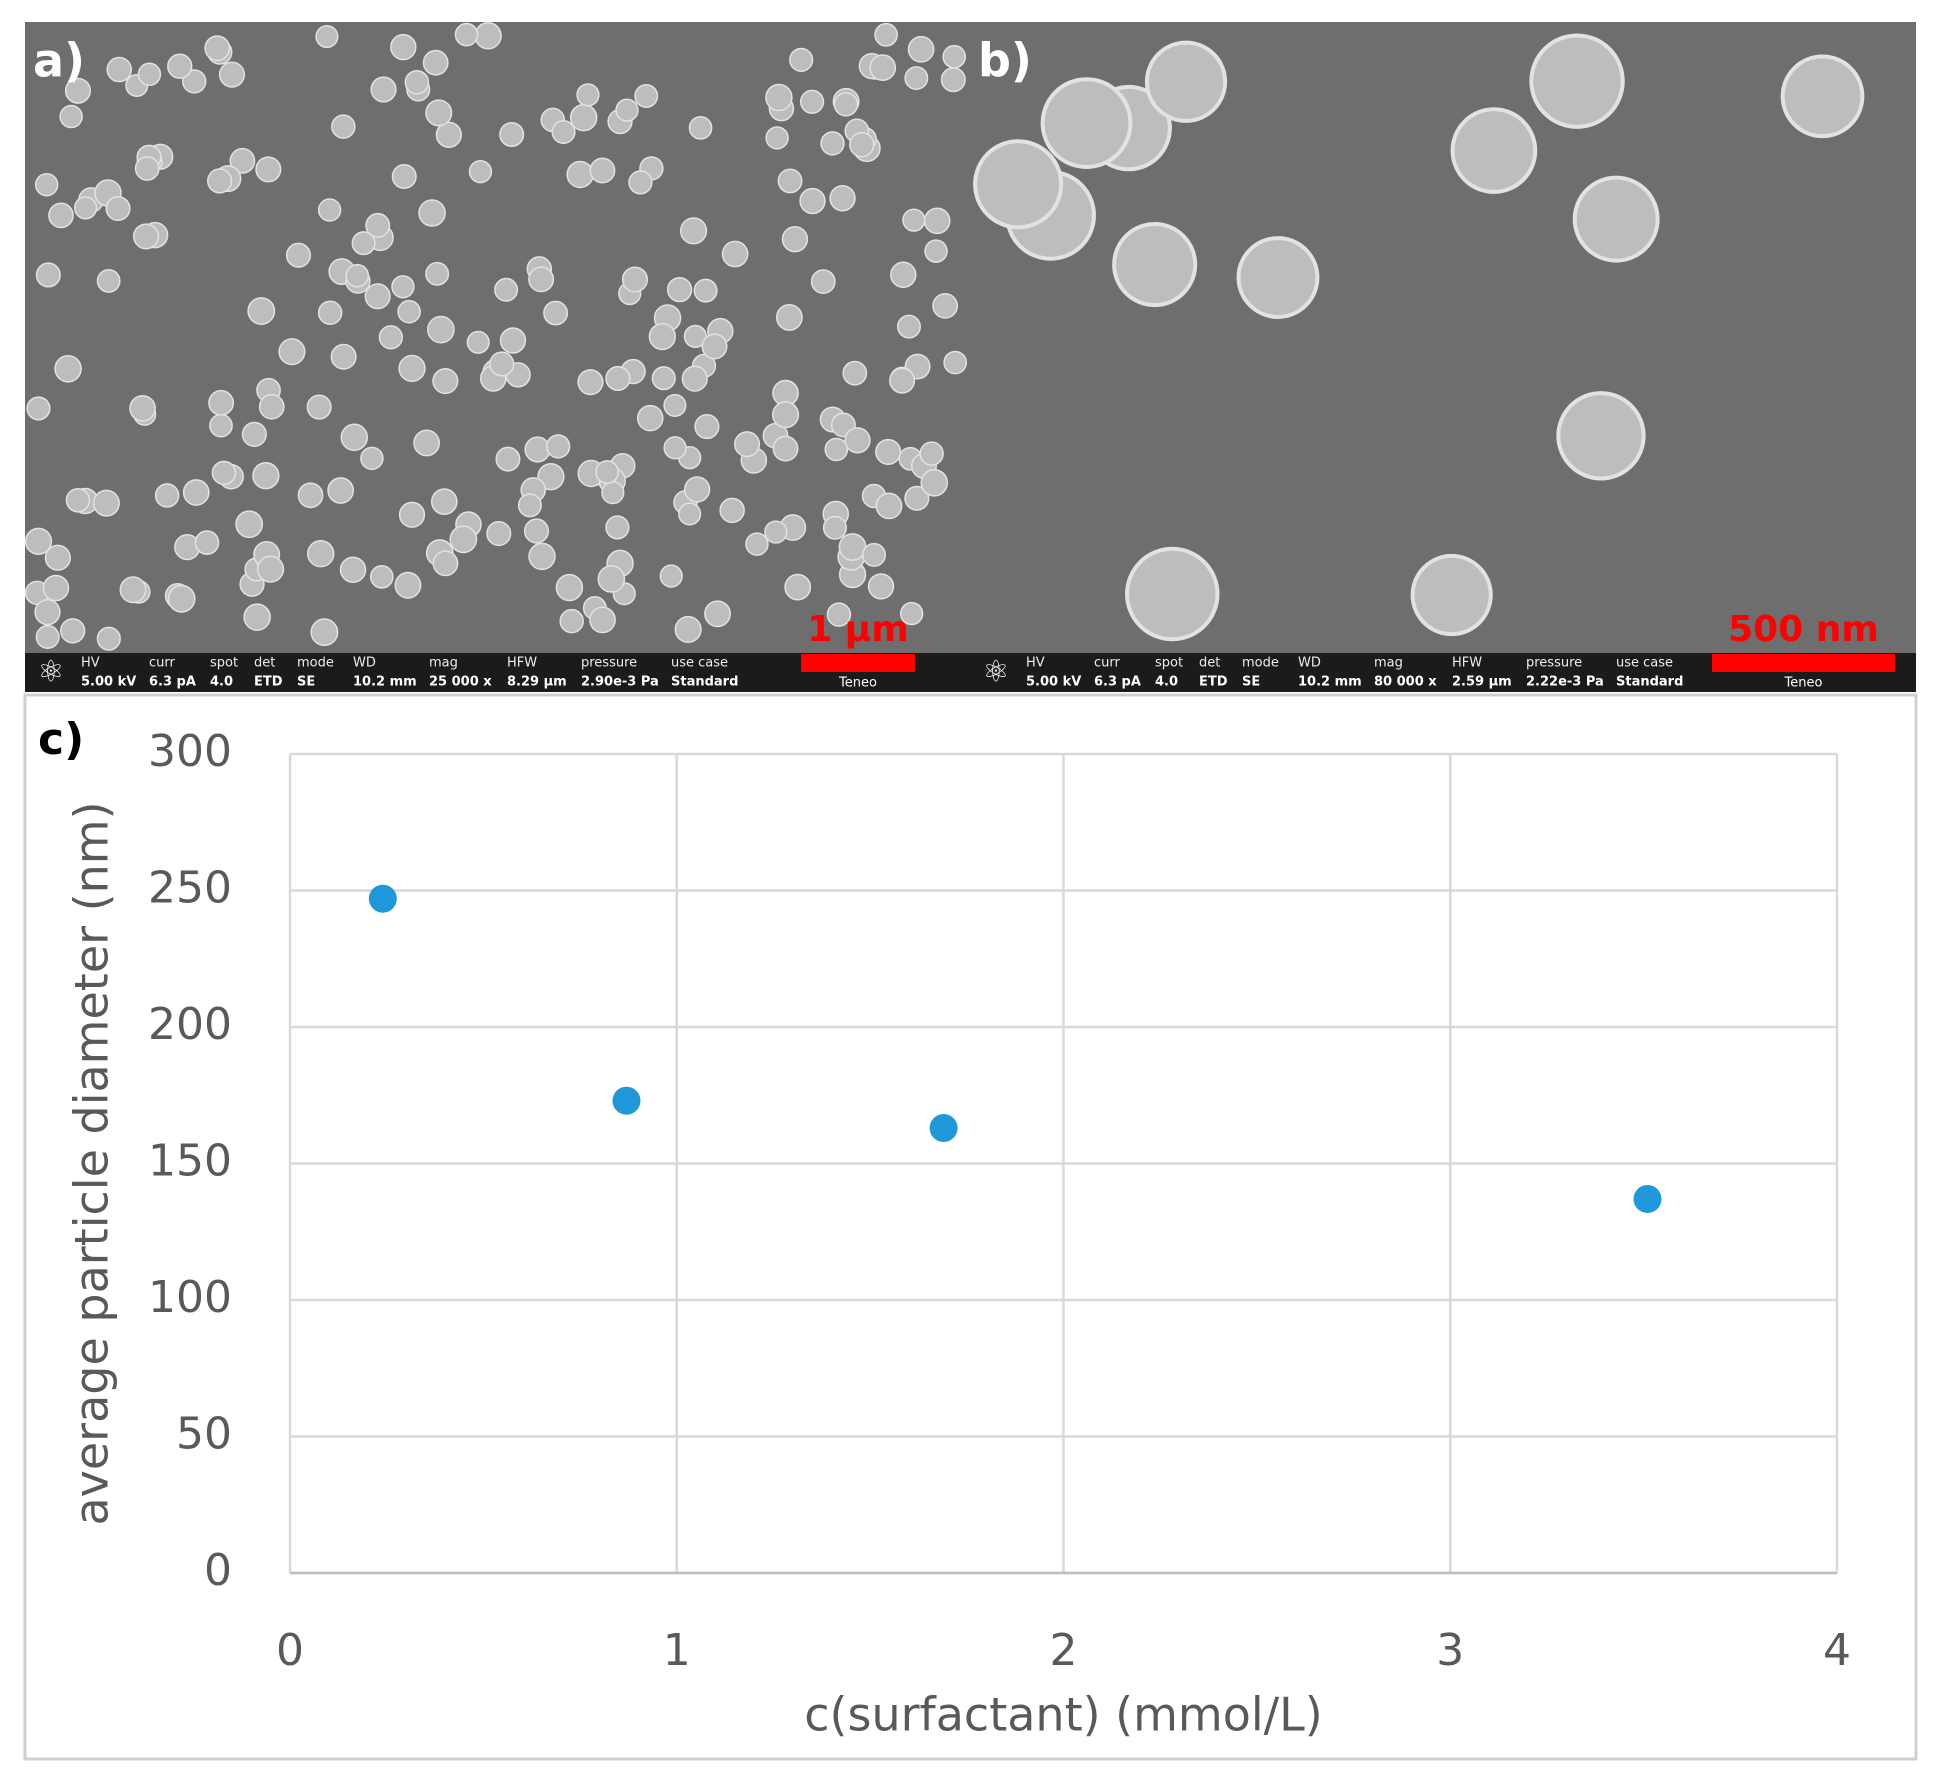 The height and width of the screenshot is (1787, 1938). What do you see at coordinates (677, 1650) in the screenshot?
I see `x-tick-label: 1` at bounding box center [677, 1650].